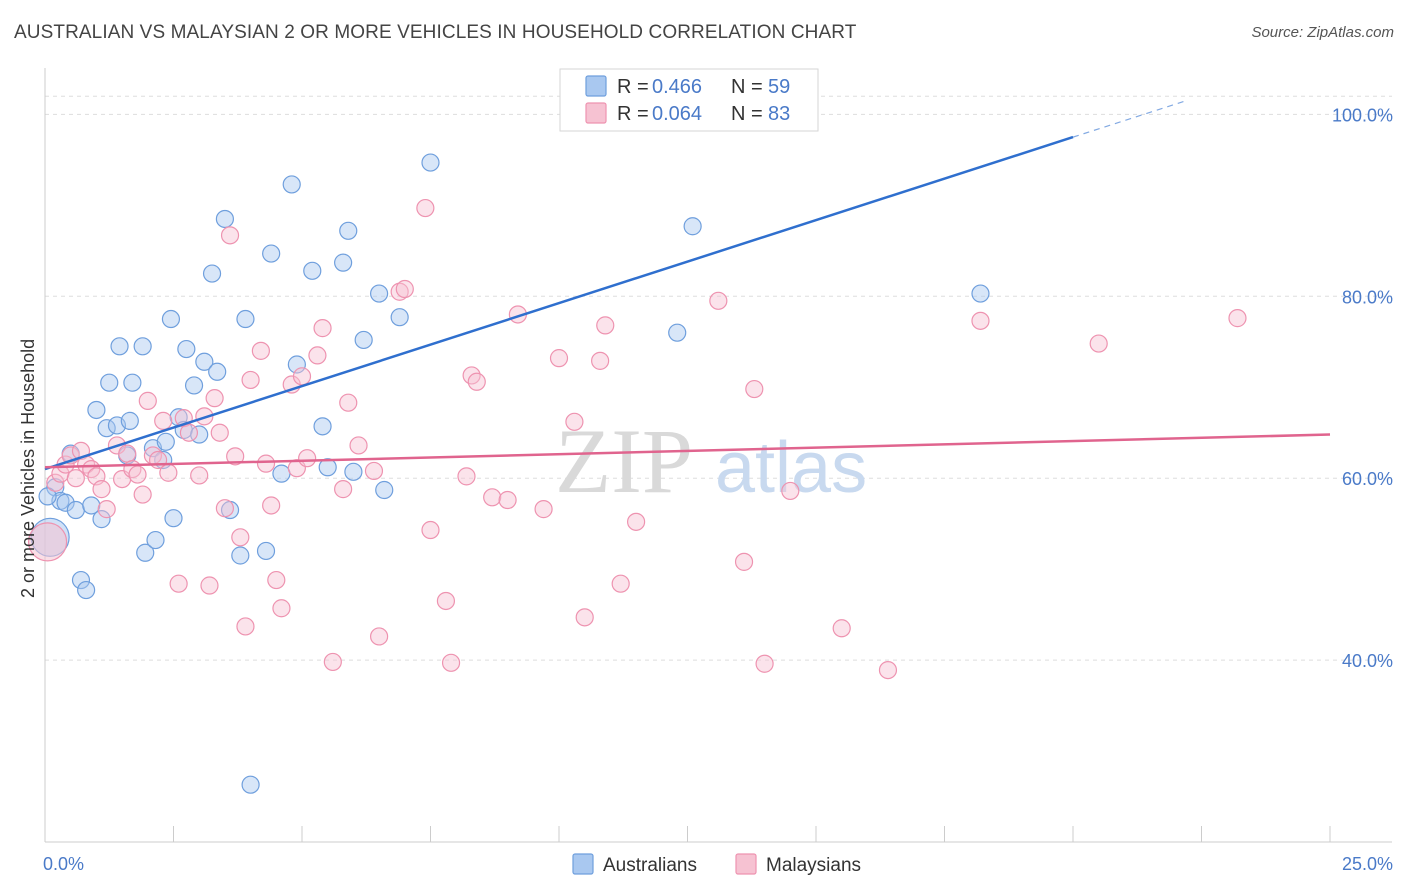 The width and height of the screenshot is (1406, 892). I want to click on australians-trend-extension, so click(1129, 119).